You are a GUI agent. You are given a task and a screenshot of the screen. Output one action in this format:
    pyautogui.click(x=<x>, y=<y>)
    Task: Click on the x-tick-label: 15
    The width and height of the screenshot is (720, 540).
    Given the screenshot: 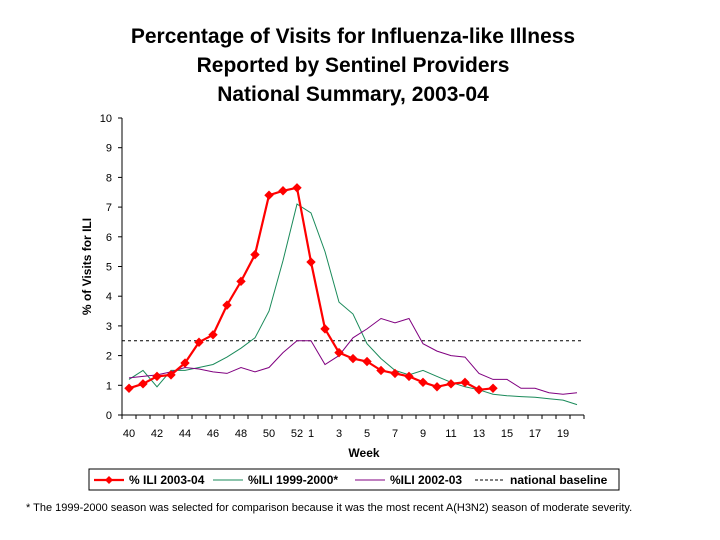 What is the action you would take?
    pyautogui.click(x=507, y=434)
    